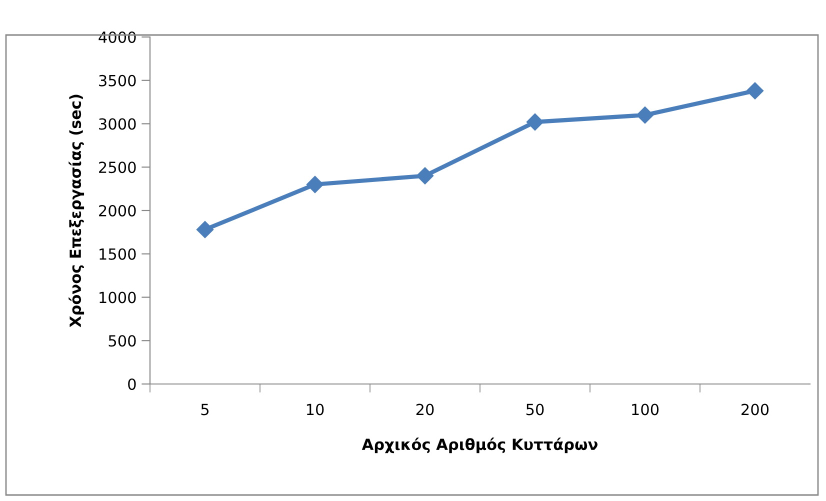  Describe the element at coordinates (117, 210) in the screenshot. I see `y-tick-label: 2000` at that location.